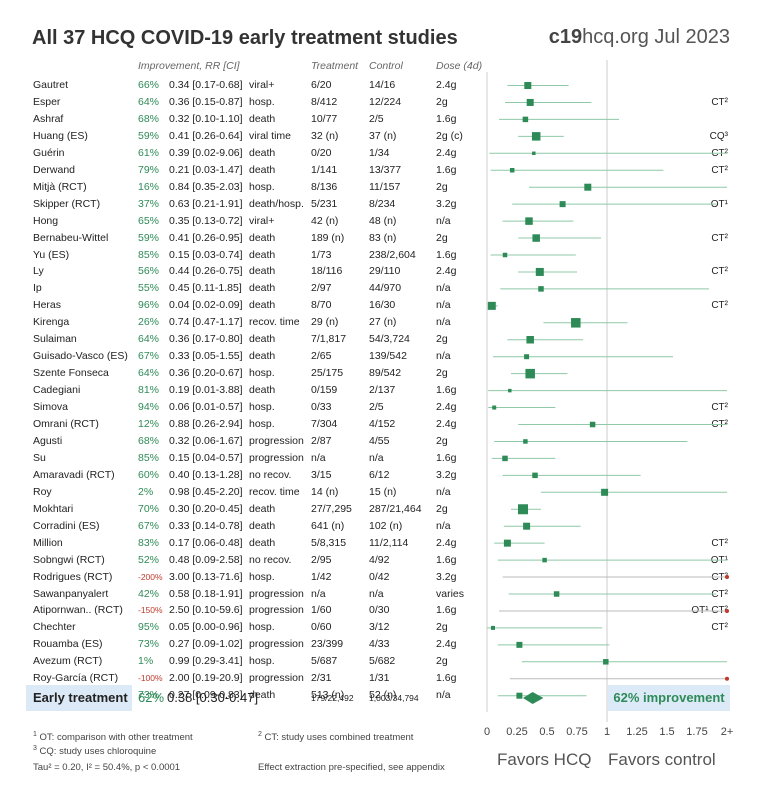 Image resolution: width=758 pixels, height=796 pixels. Describe the element at coordinates (276, 593) in the screenshot. I see `study-outcome: progression` at that location.